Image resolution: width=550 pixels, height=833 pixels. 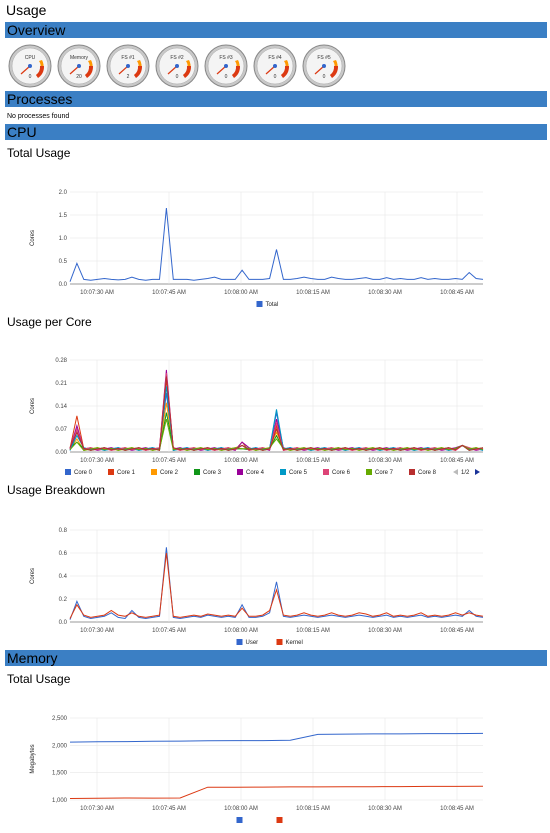 What do you see at coordinates (39, 153) in the screenshot?
I see `cpu-total-usage-title: Total Usage` at bounding box center [39, 153].